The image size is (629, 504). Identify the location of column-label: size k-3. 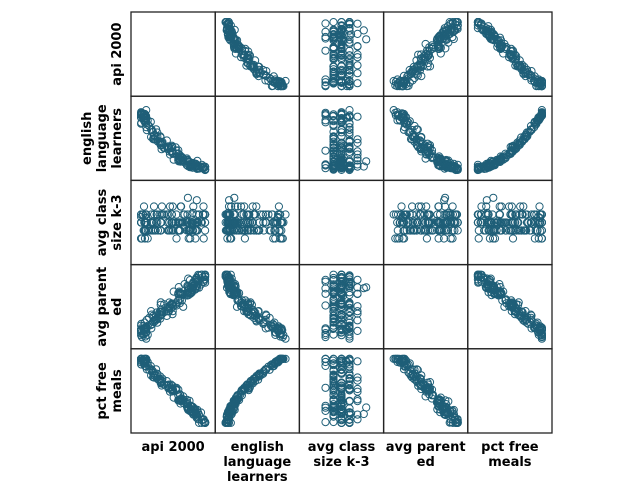
(341, 462).